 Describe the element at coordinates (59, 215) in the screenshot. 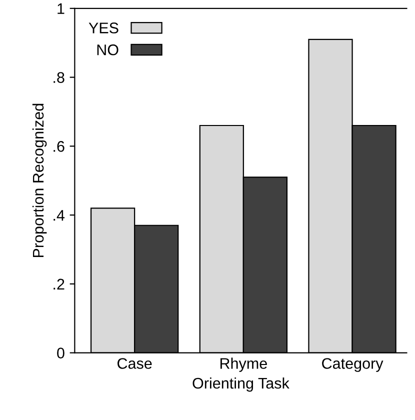

I see `y-tick-label: .4` at that location.